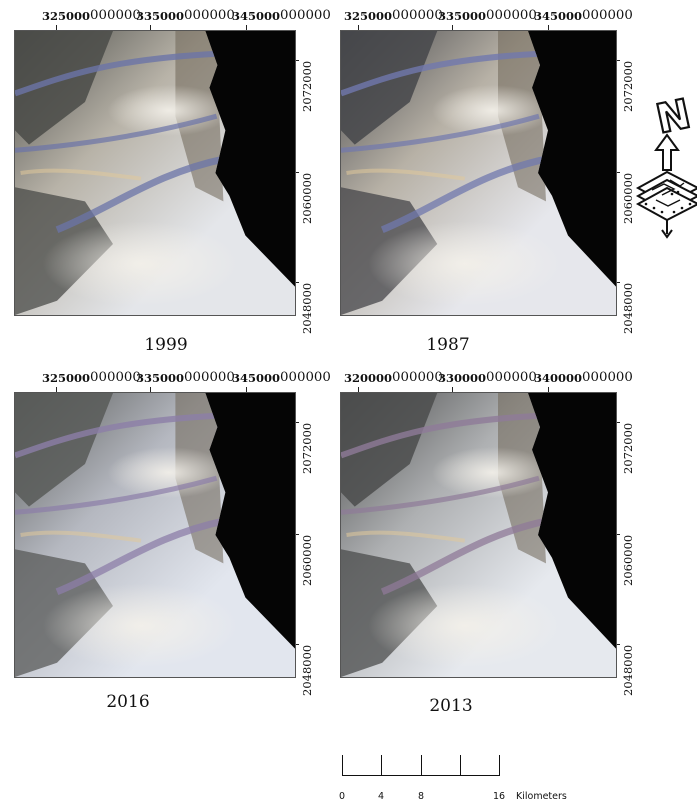  What do you see at coordinates (155, 535) in the screenshot?
I see `satellite-image-2016` at bounding box center [155, 535].